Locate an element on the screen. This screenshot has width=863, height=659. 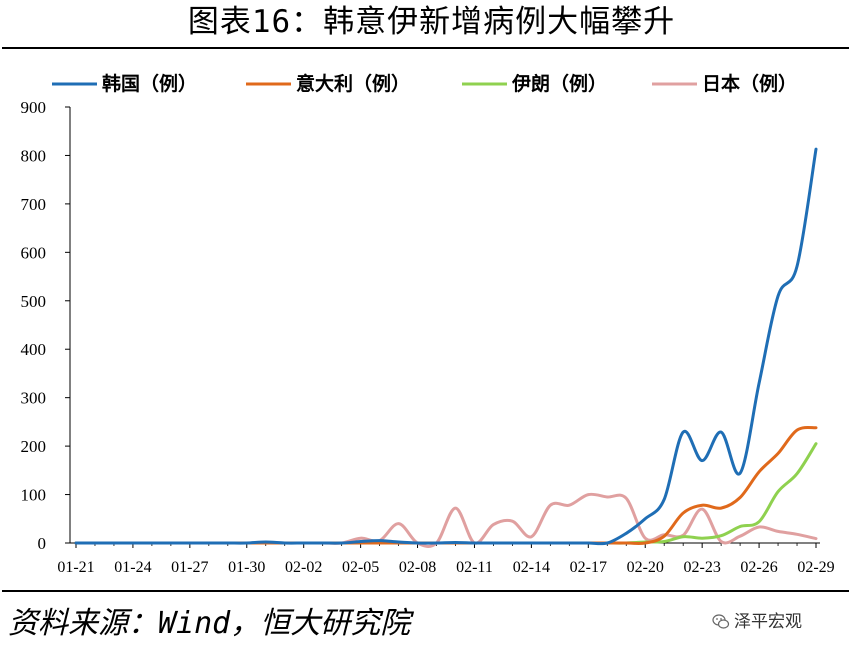
y-tick-label: 400 is located at coordinates (34, 349).